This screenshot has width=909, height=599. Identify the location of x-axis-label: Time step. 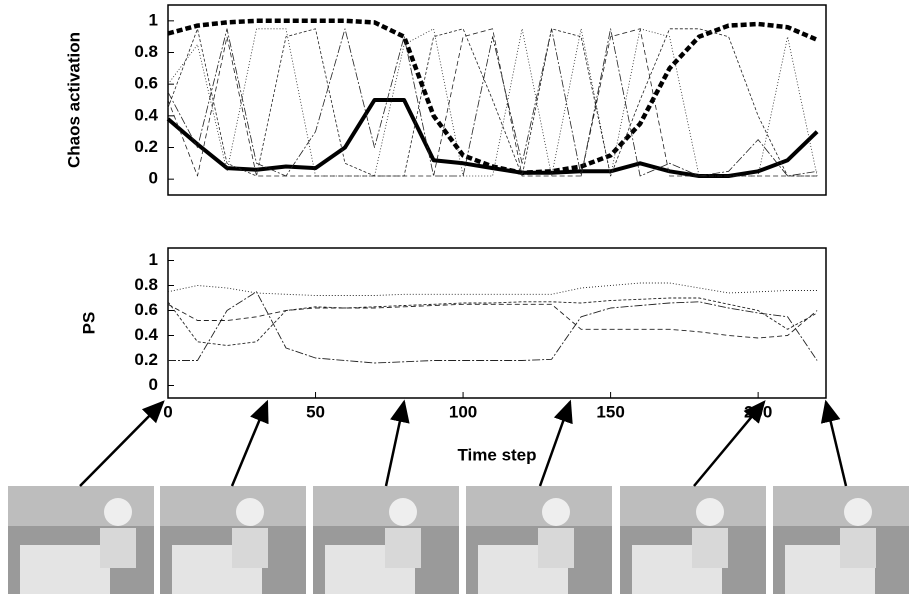
(496, 454).